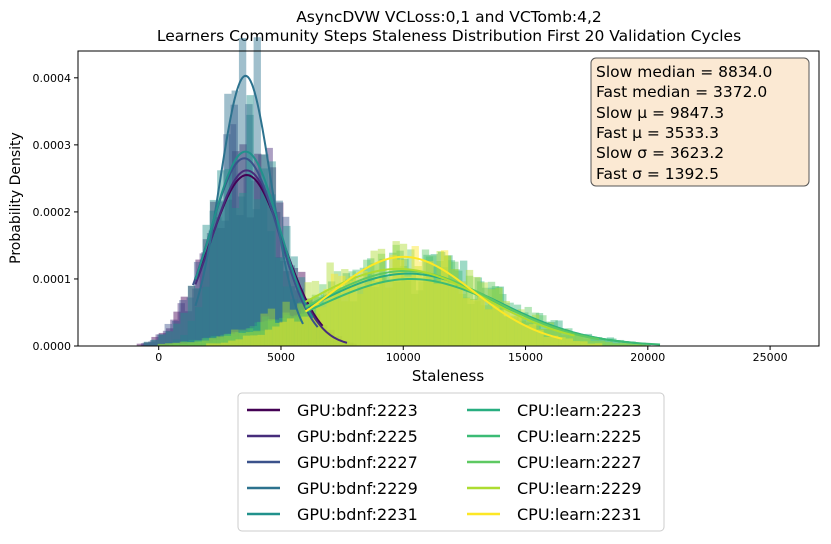 The image size is (831, 544). What do you see at coordinates (403, 357) in the screenshot?
I see `x-tick-label: 10000` at bounding box center [403, 357].